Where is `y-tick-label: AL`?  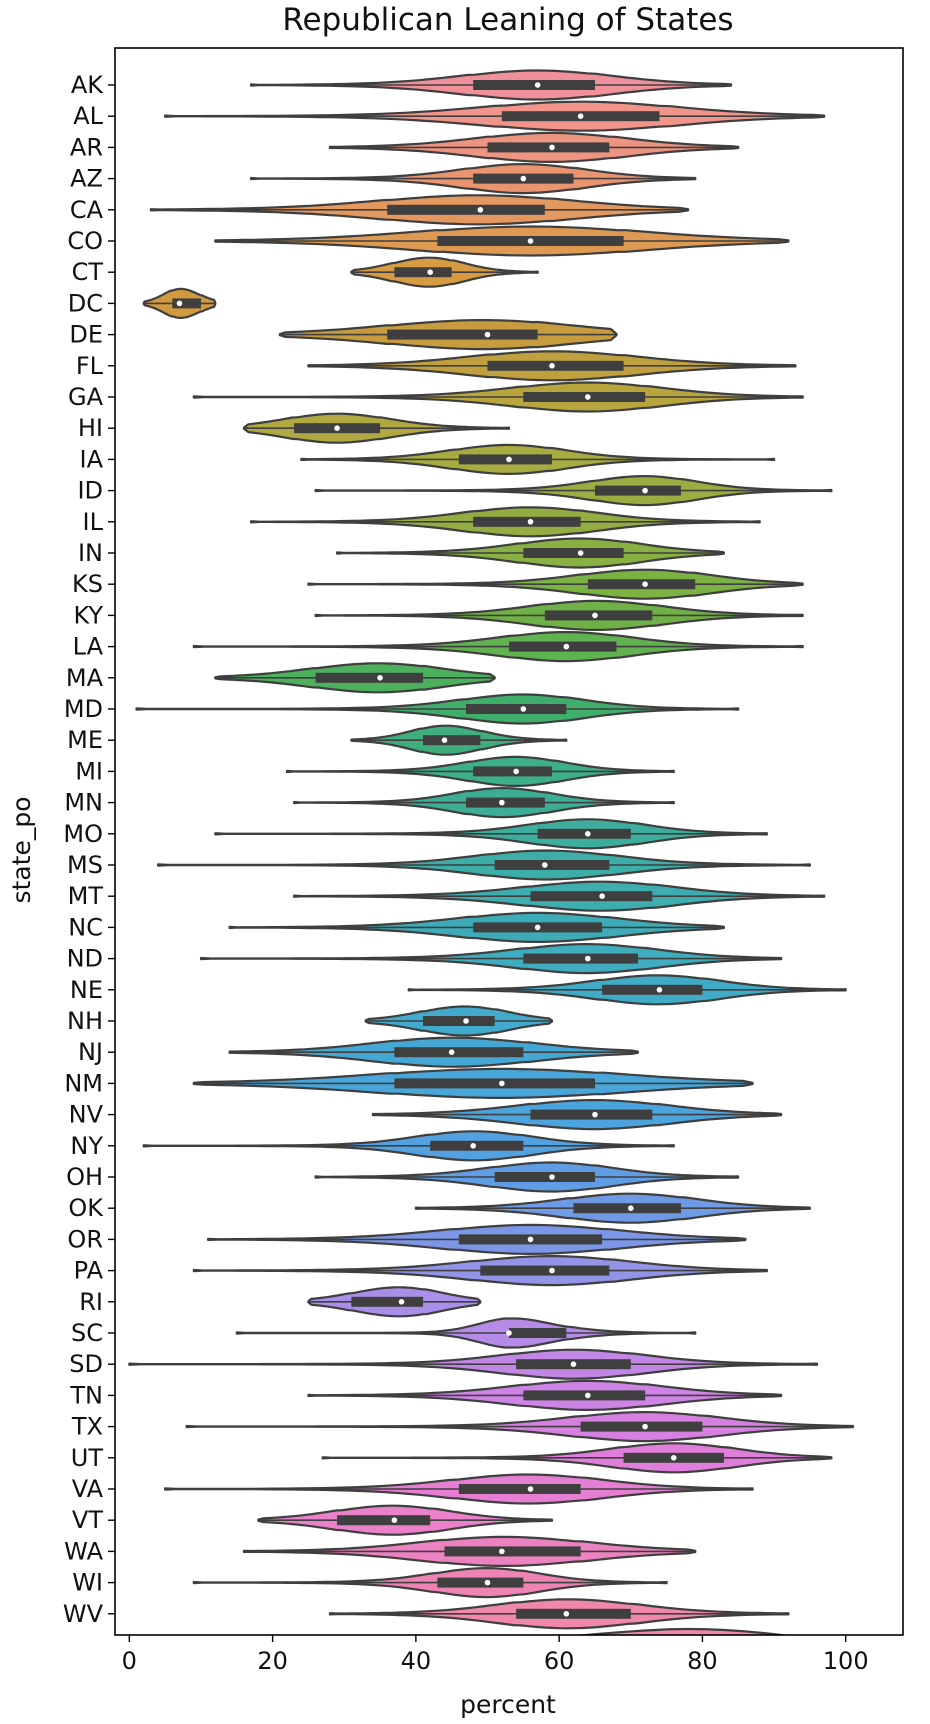
y-tick-label: AL is located at coordinates (88, 116).